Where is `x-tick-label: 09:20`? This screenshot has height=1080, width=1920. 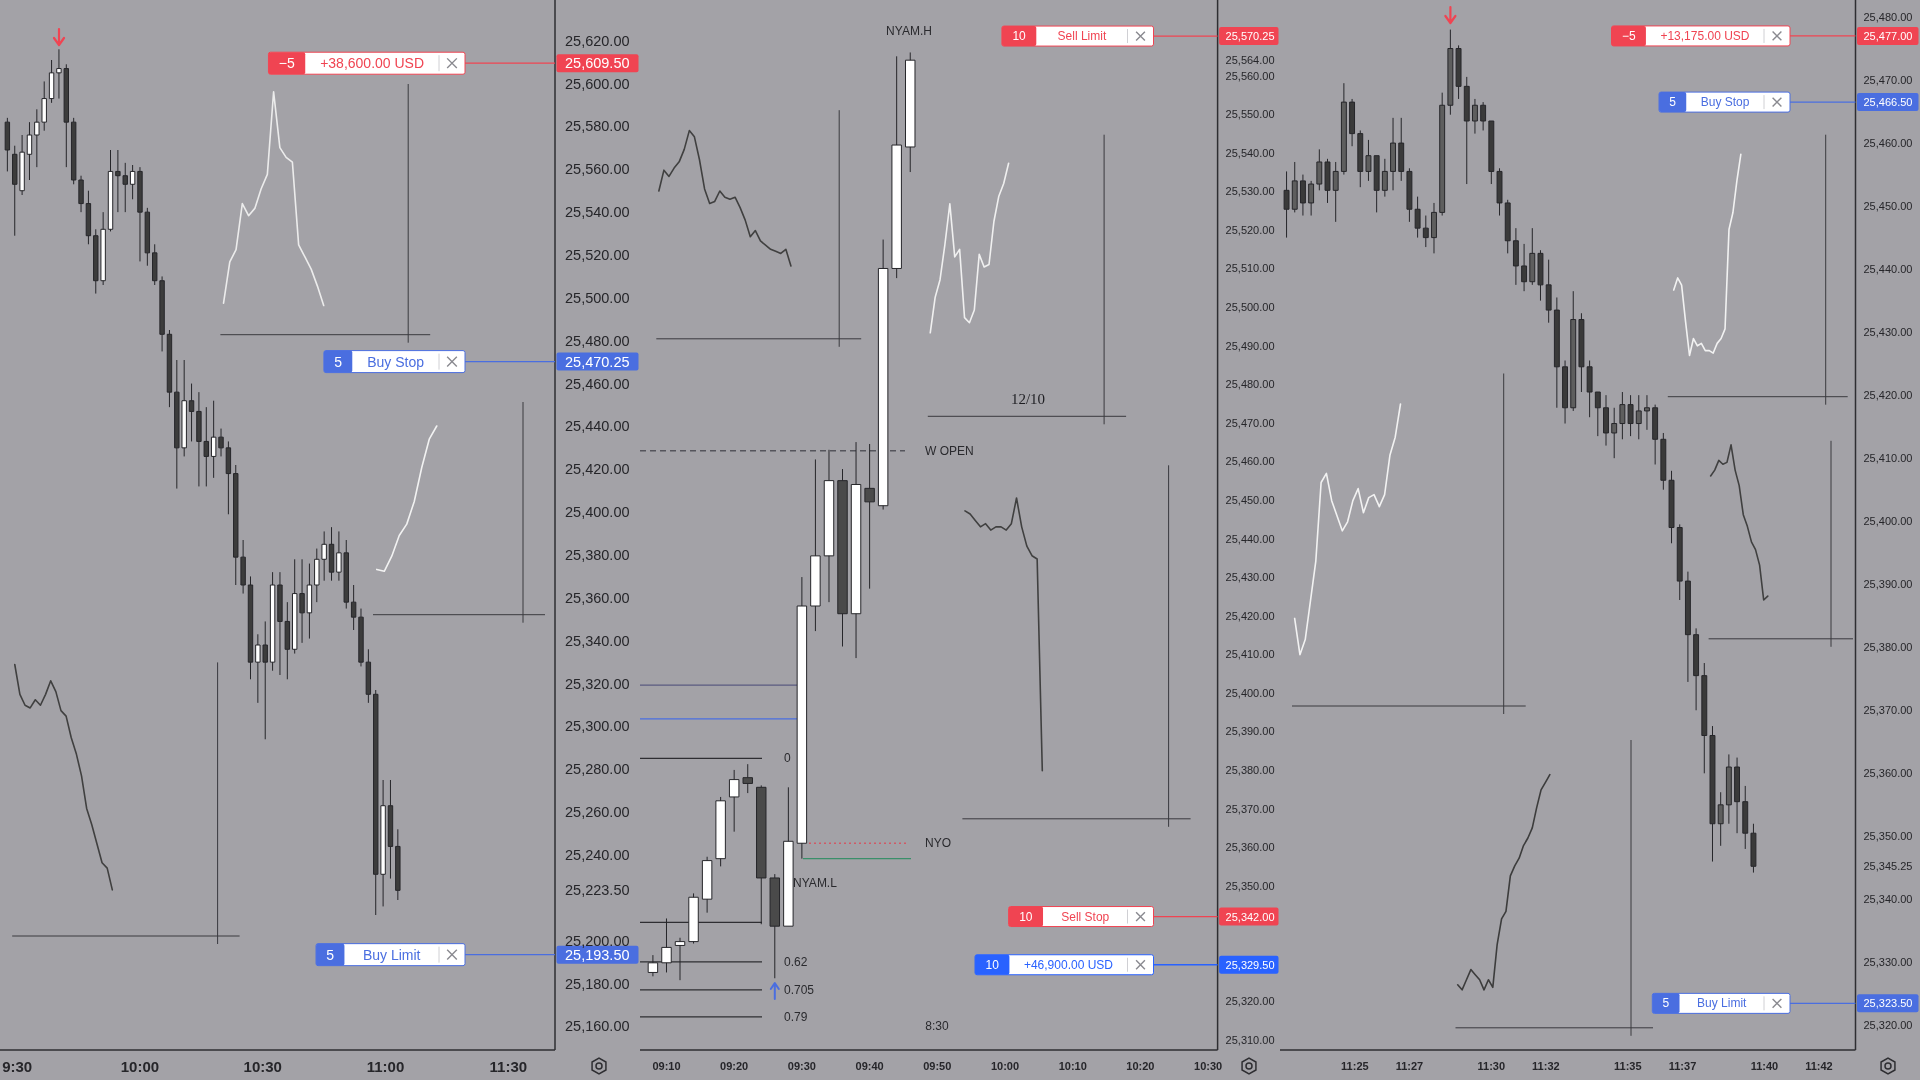 x-tick-label: 09:20 is located at coordinates (734, 1066).